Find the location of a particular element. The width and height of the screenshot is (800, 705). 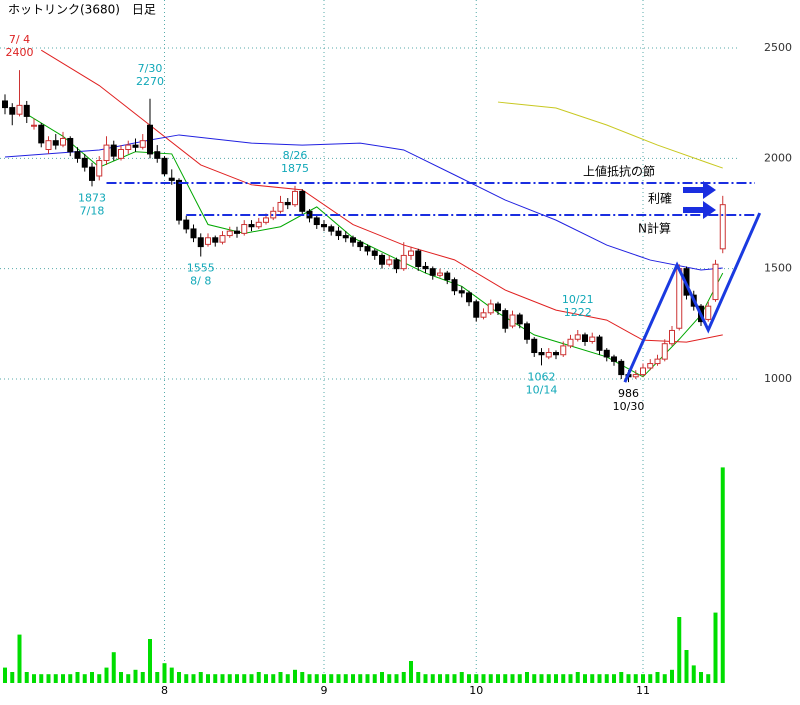

chart-title: ホットリンク(3680) 日足 is located at coordinates (82, 10).